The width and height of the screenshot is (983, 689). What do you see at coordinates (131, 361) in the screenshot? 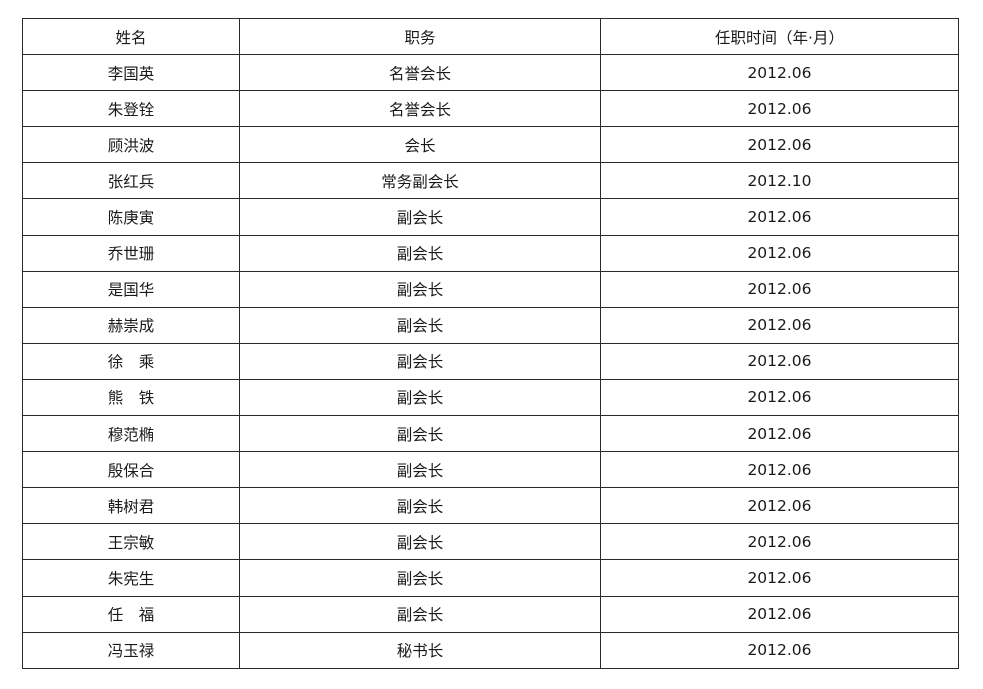
I see `cell-name: 徐 乘` at bounding box center [131, 361].